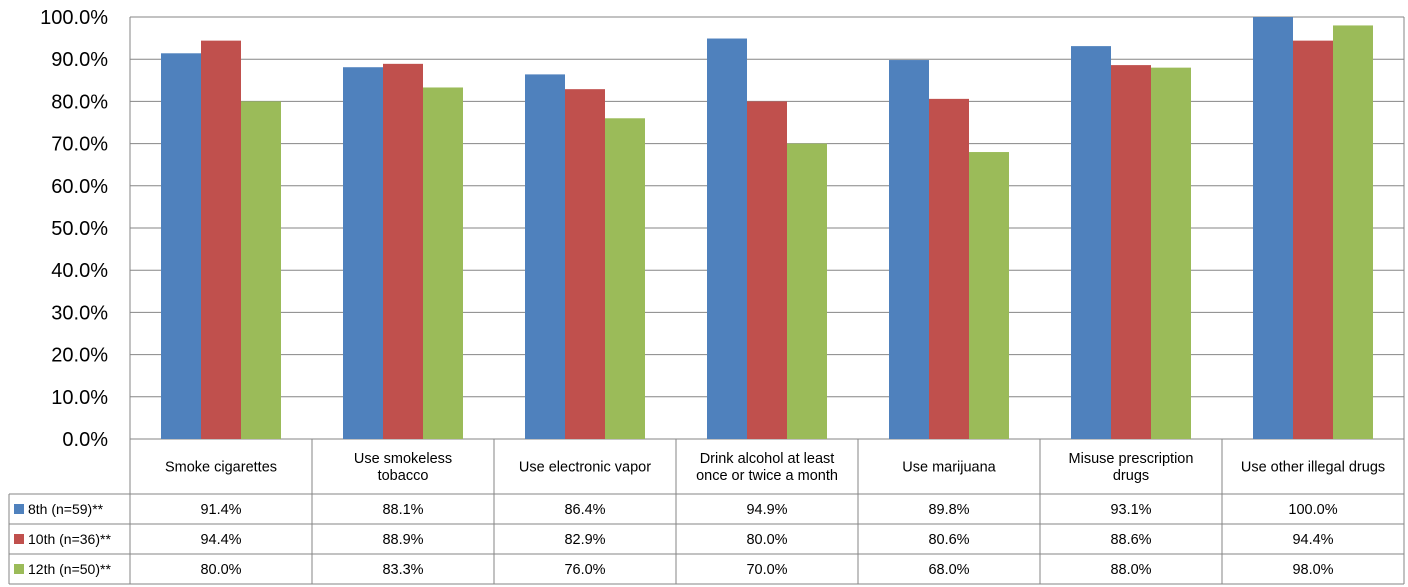 The width and height of the screenshot is (1408, 587). I want to click on data-table-cell: 91.4%, so click(220, 510).